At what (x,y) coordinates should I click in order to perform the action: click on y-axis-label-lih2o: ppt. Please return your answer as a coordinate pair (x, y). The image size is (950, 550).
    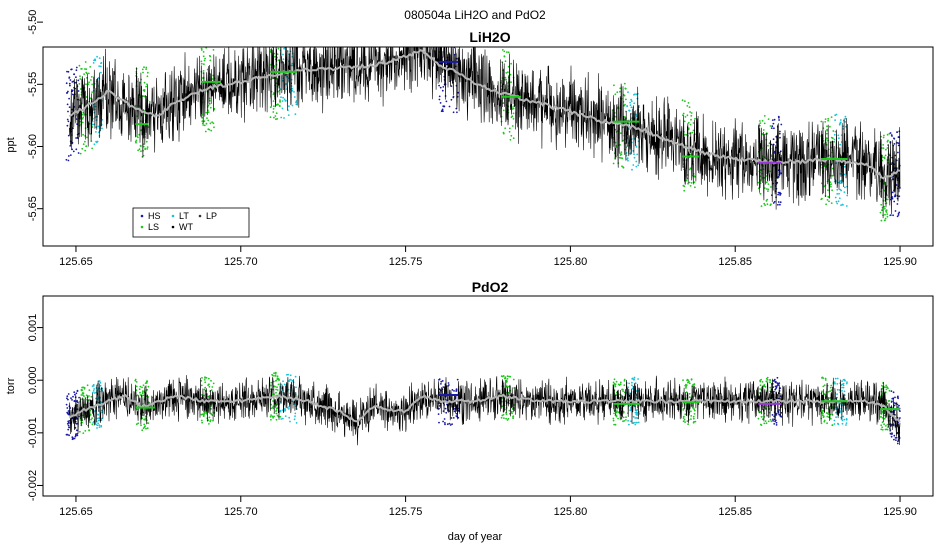
    Looking at the image, I should click on (11, 144).